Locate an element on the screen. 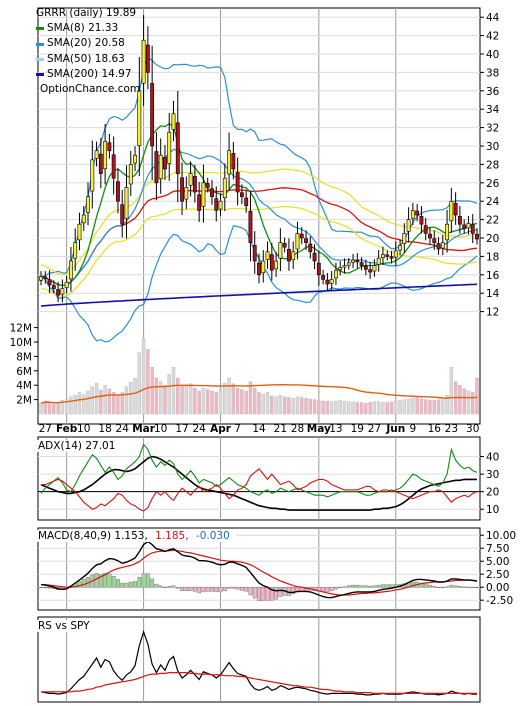 The image size is (526, 706). x-tick-label: 10 is located at coordinates (160, 429).